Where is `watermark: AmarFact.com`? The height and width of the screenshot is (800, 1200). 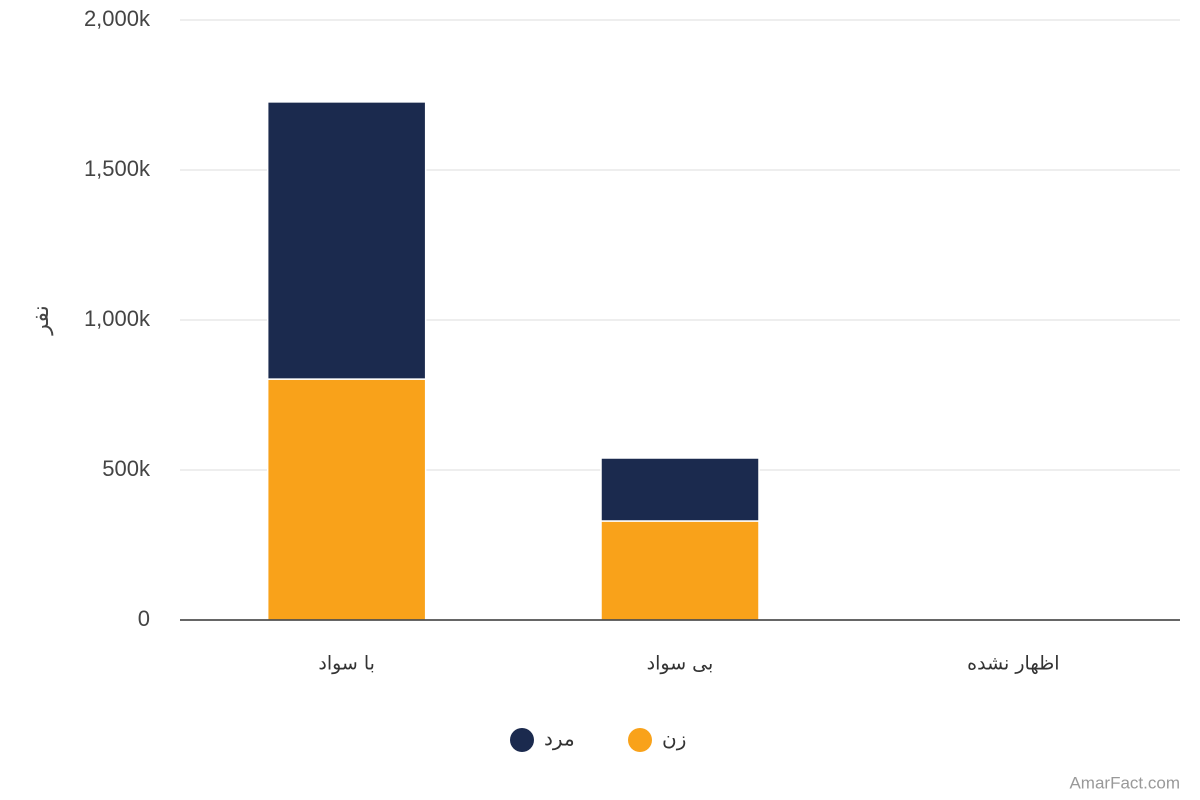 watermark: AmarFact.com is located at coordinates (1124, 782).